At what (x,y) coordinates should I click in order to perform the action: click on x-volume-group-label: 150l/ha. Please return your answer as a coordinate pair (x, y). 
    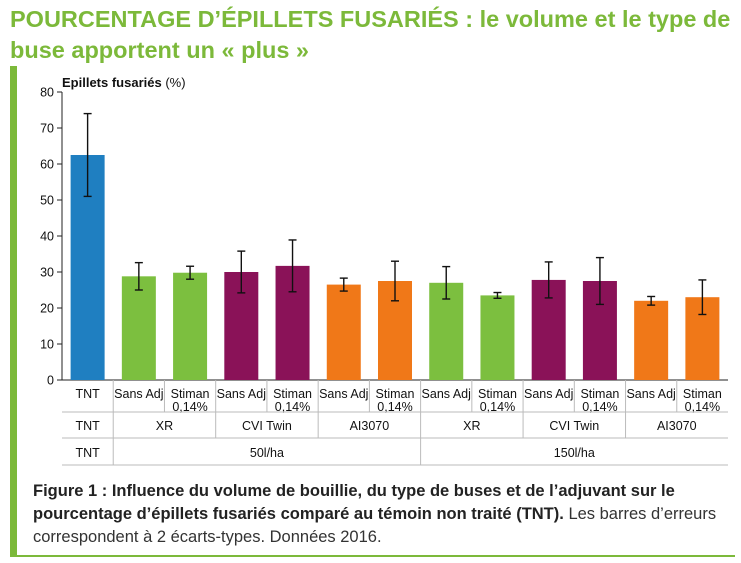
    Looking at the image, I should click on (574, 453).